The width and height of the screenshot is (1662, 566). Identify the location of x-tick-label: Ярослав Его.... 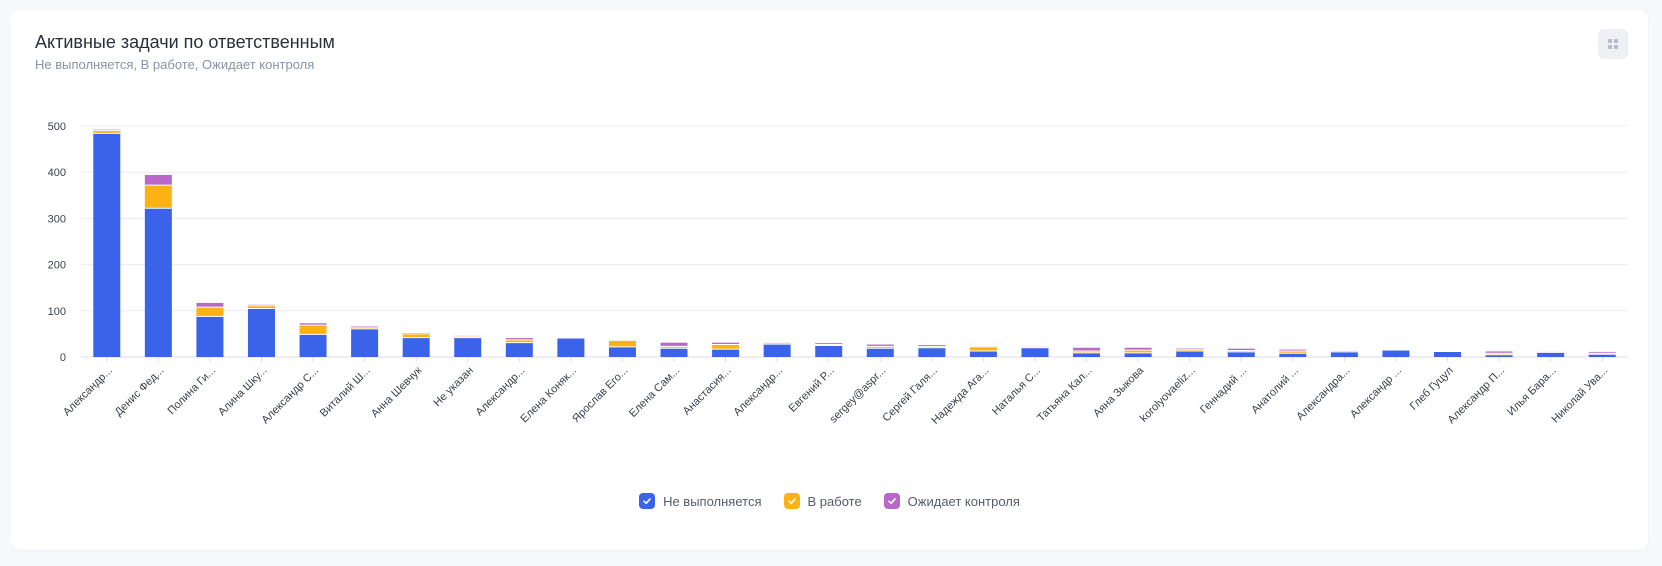
(600, 395).